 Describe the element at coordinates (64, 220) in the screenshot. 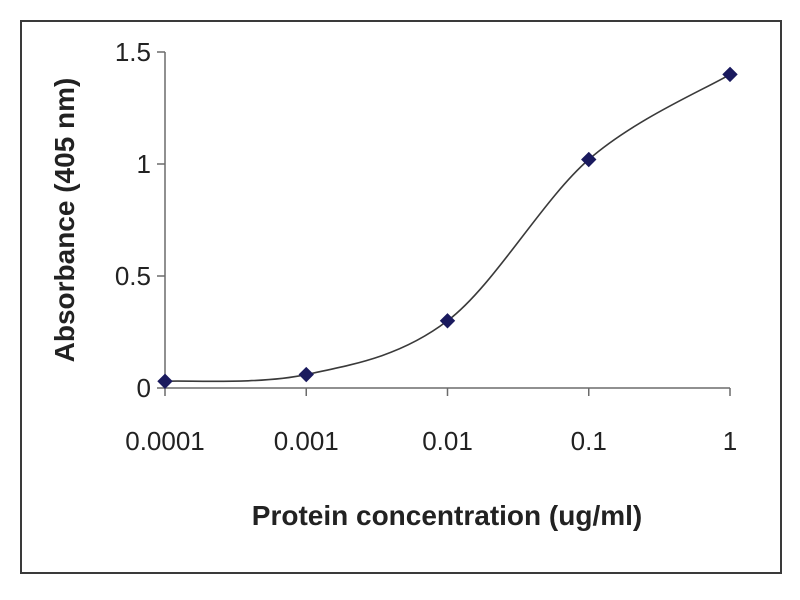

I see `y-axis-title: Absorbance (405 nm)` at that location.